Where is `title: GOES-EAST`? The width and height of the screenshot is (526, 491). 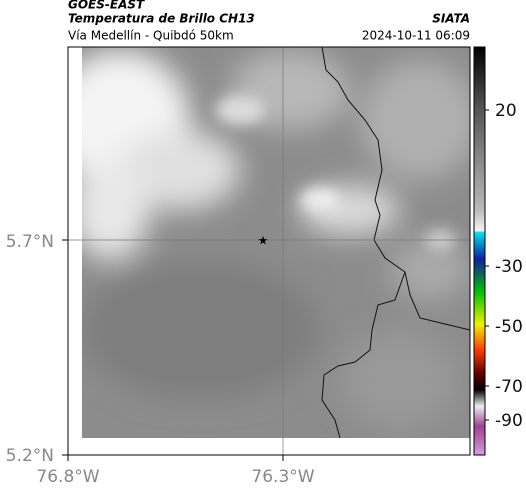 title: GOES-EAST is located at coordinates (106, 6).